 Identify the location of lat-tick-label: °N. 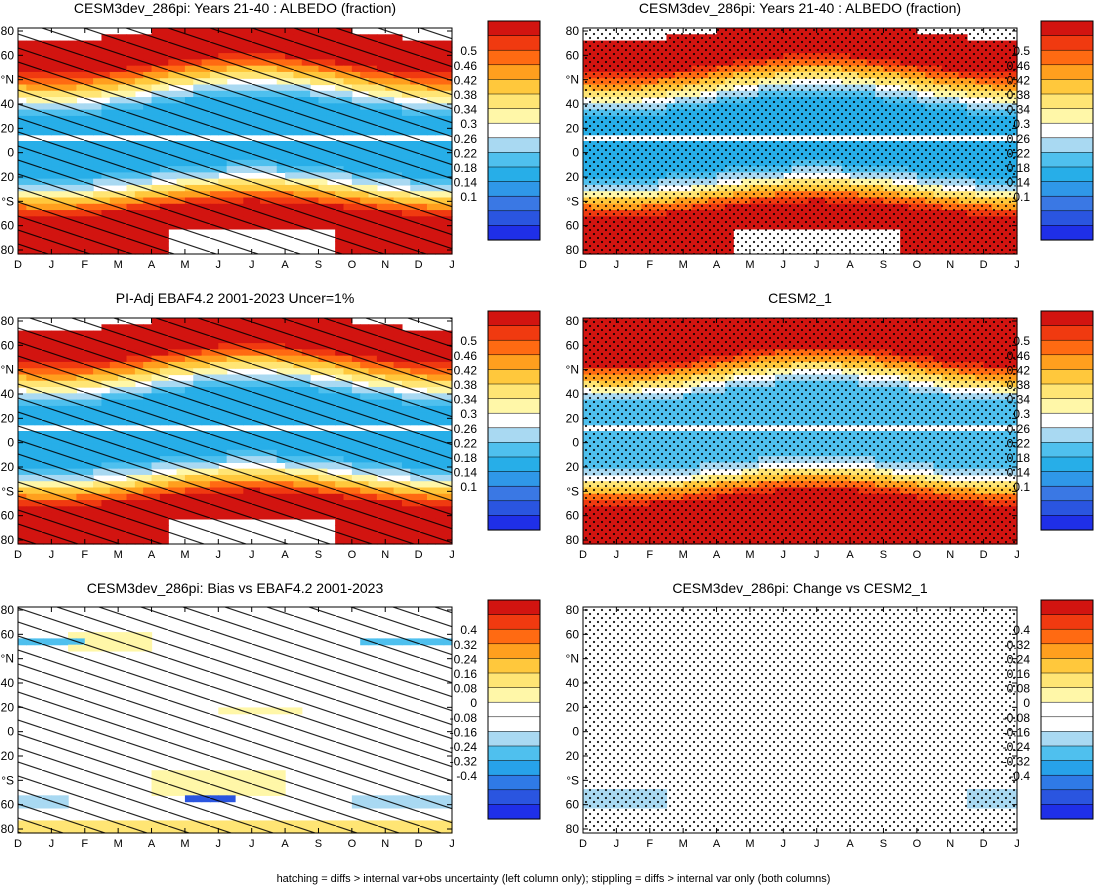
(7, 80).